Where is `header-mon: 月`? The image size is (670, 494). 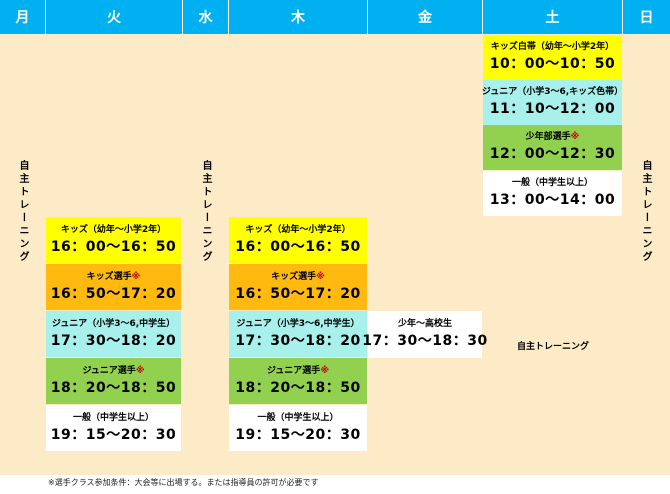 header-mon: 月 is located at coordinates (22, 17).